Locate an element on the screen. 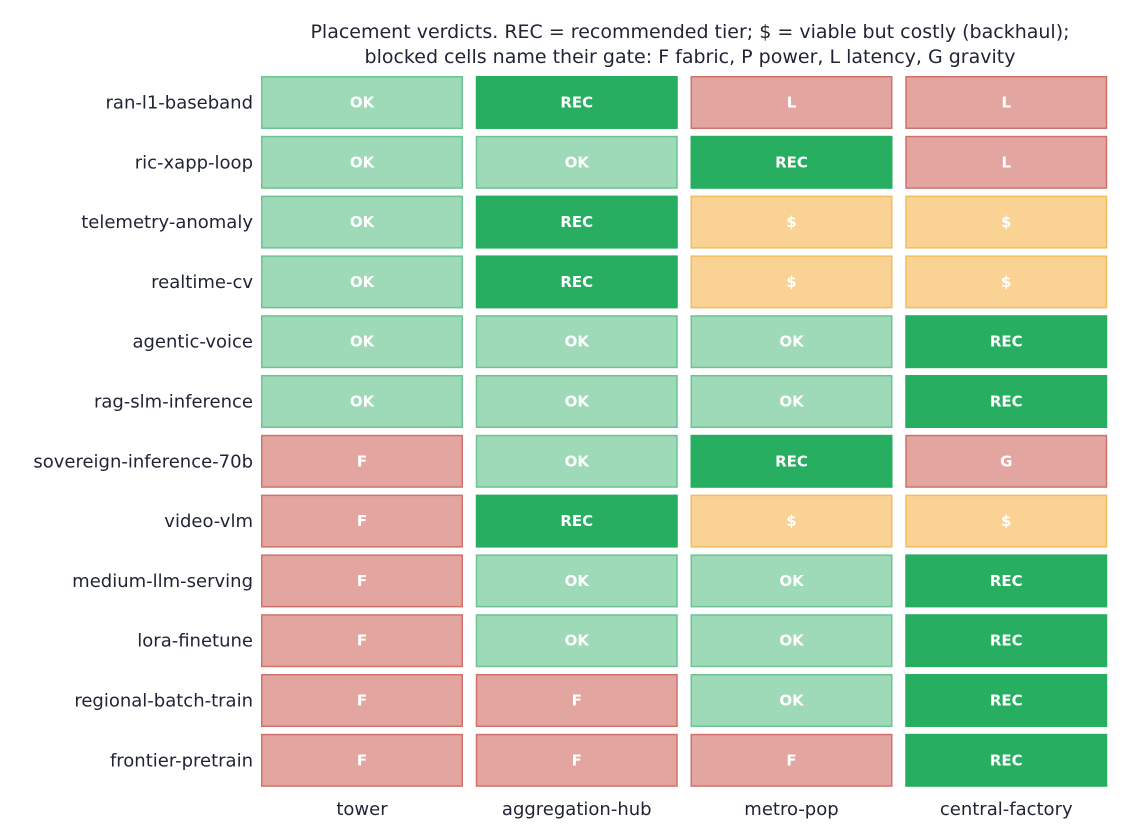 This screenshot has height=840, width=1140. cell-regional-batch-train-aggregation-hub: F is located at coordinates (576, 700).